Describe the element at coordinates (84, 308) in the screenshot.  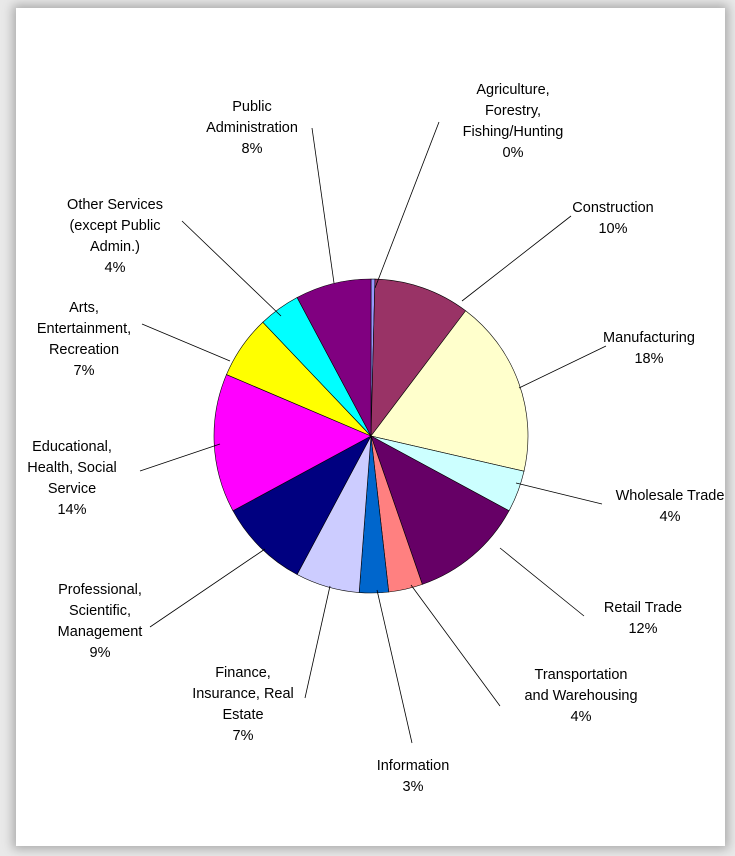
I see `category-label-line: Arts,` at that location.